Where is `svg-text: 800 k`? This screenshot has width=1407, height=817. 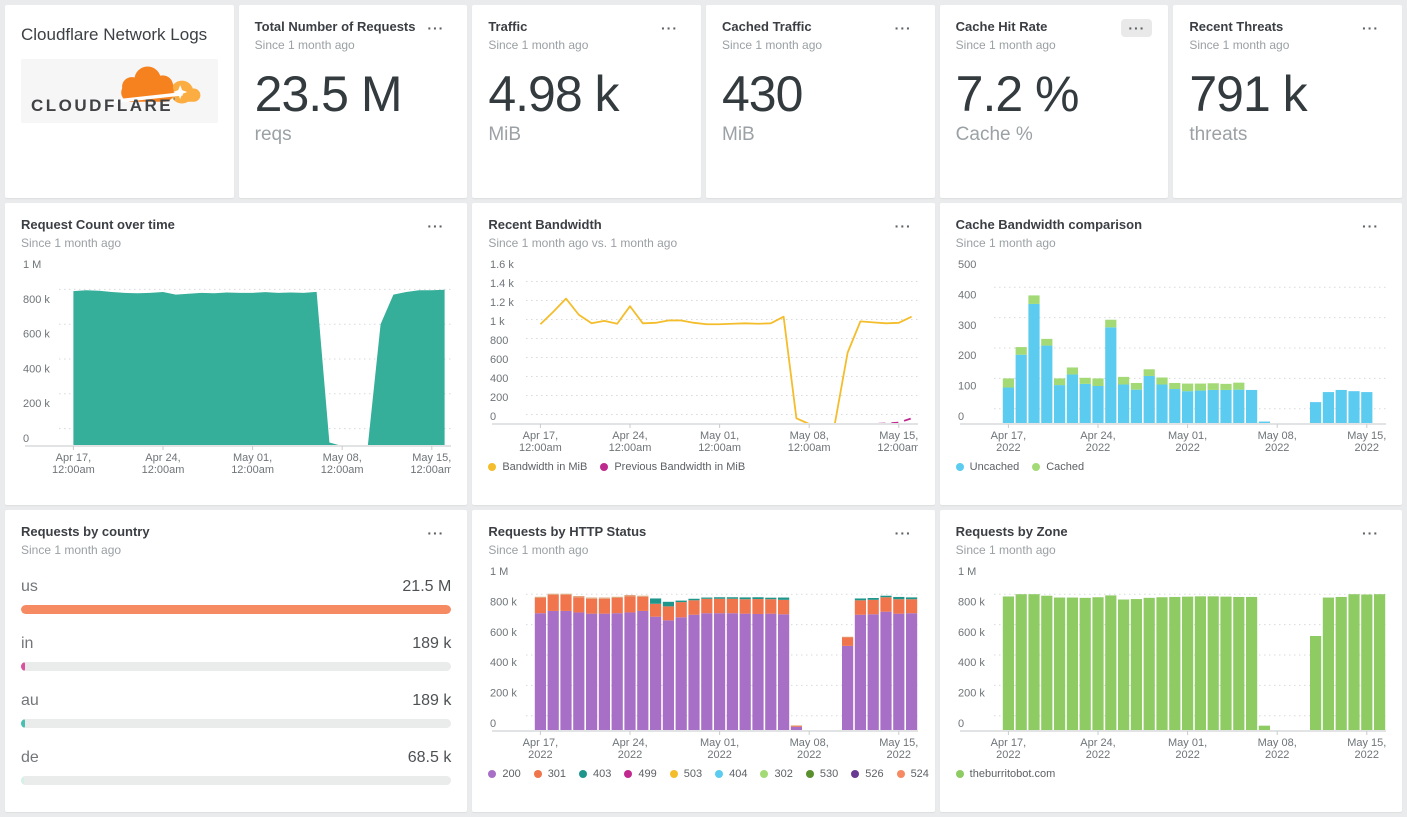
svg-text: 800 k is located at coordinates (36, 300).